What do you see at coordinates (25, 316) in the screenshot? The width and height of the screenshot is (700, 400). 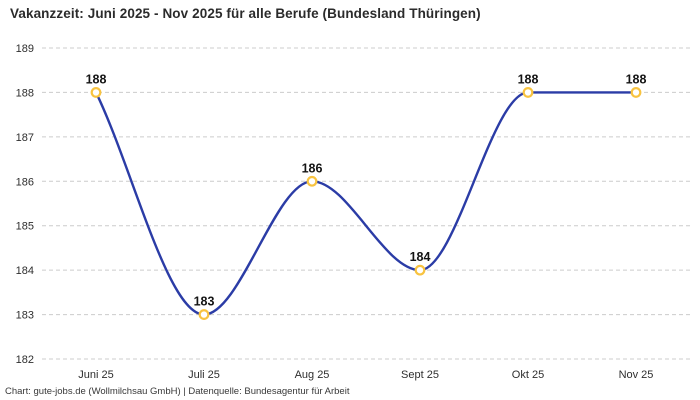 I see `y-axis-tick-label: 183` at bounding box center [25, 316].